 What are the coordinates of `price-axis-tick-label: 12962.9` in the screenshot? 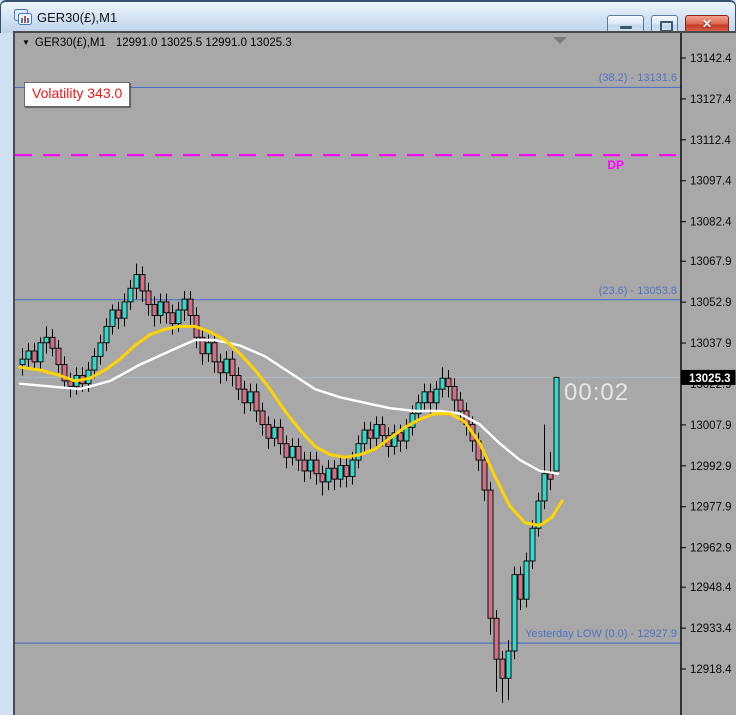 It's located at (711, 549).